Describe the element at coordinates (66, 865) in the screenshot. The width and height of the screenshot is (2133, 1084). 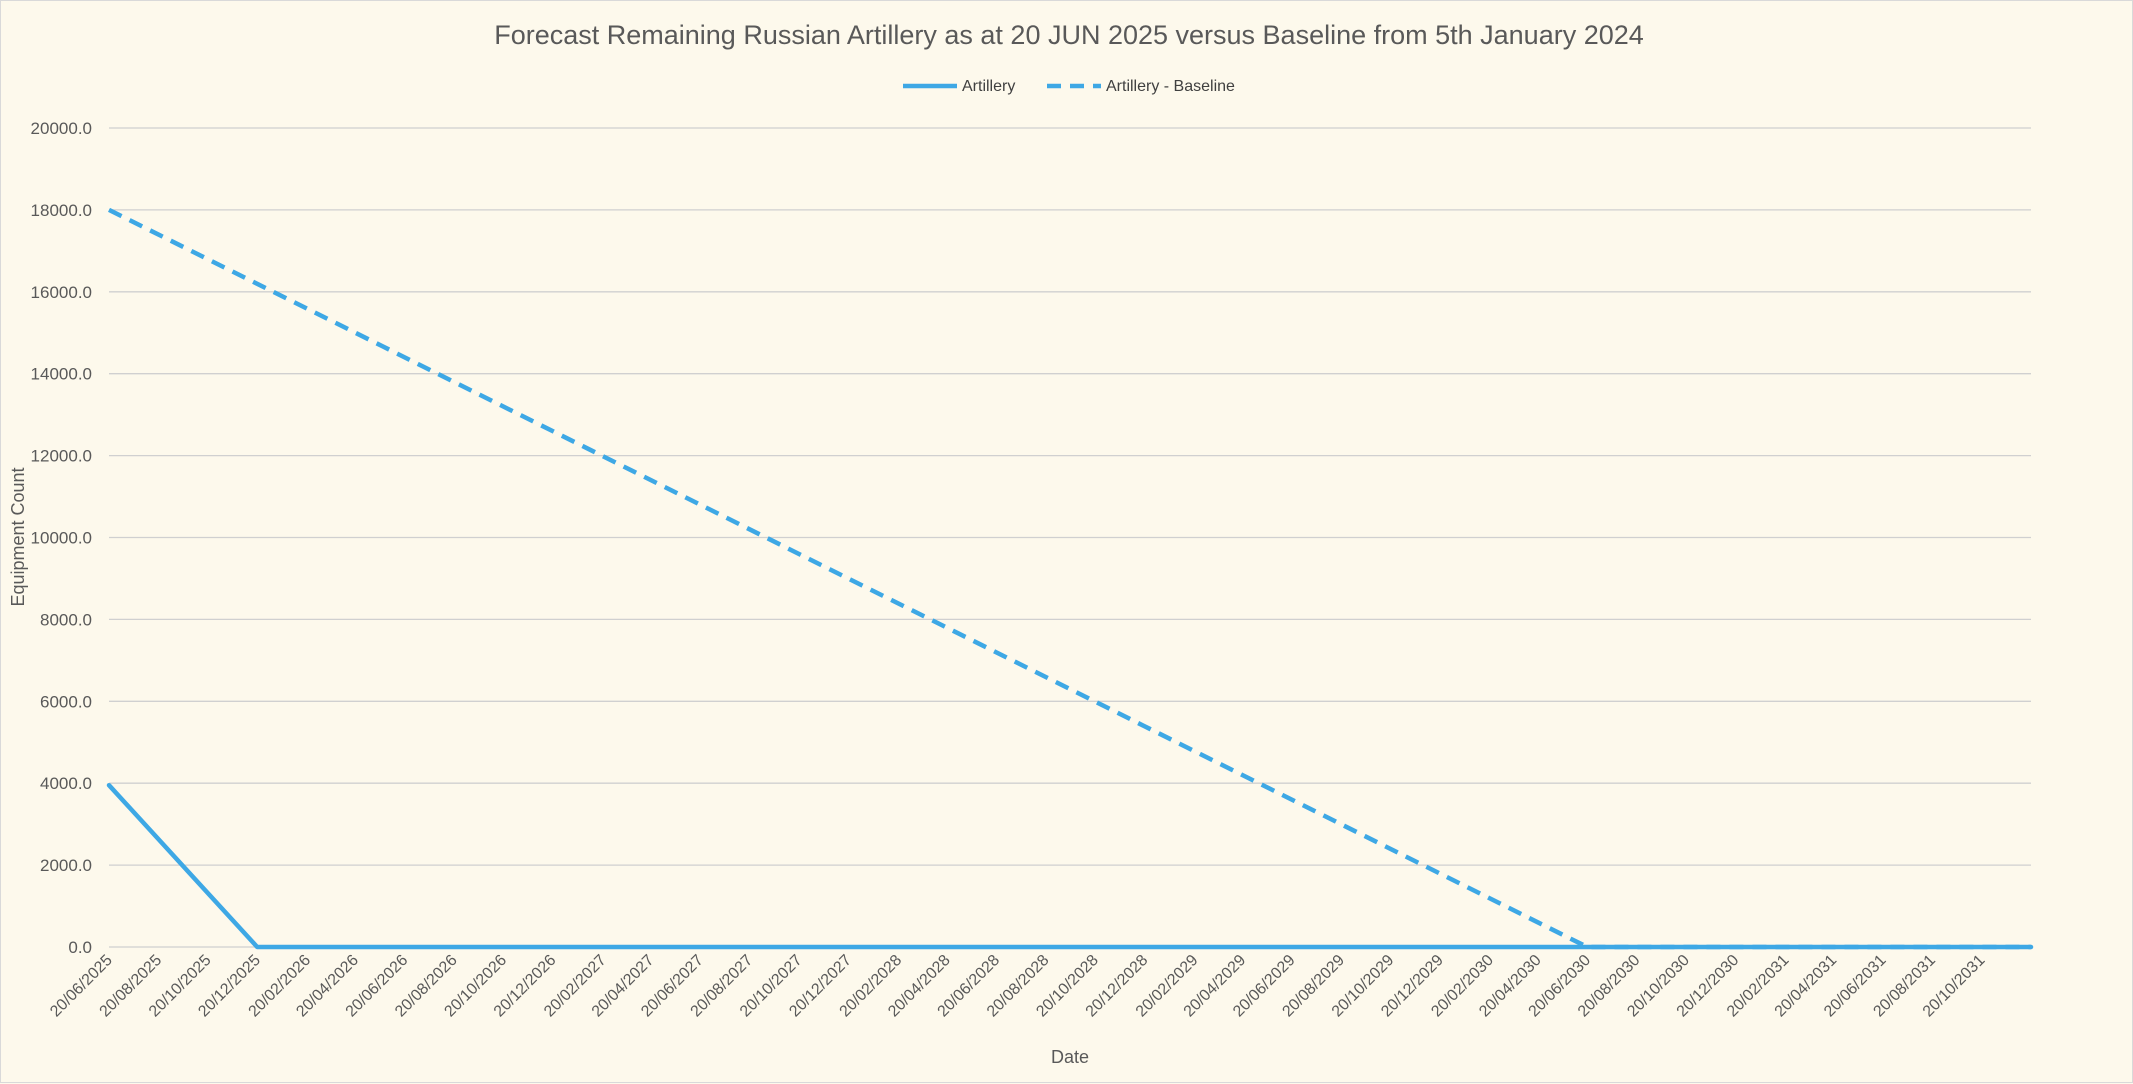
I see `y-tick-label: 2000.0` at that location.